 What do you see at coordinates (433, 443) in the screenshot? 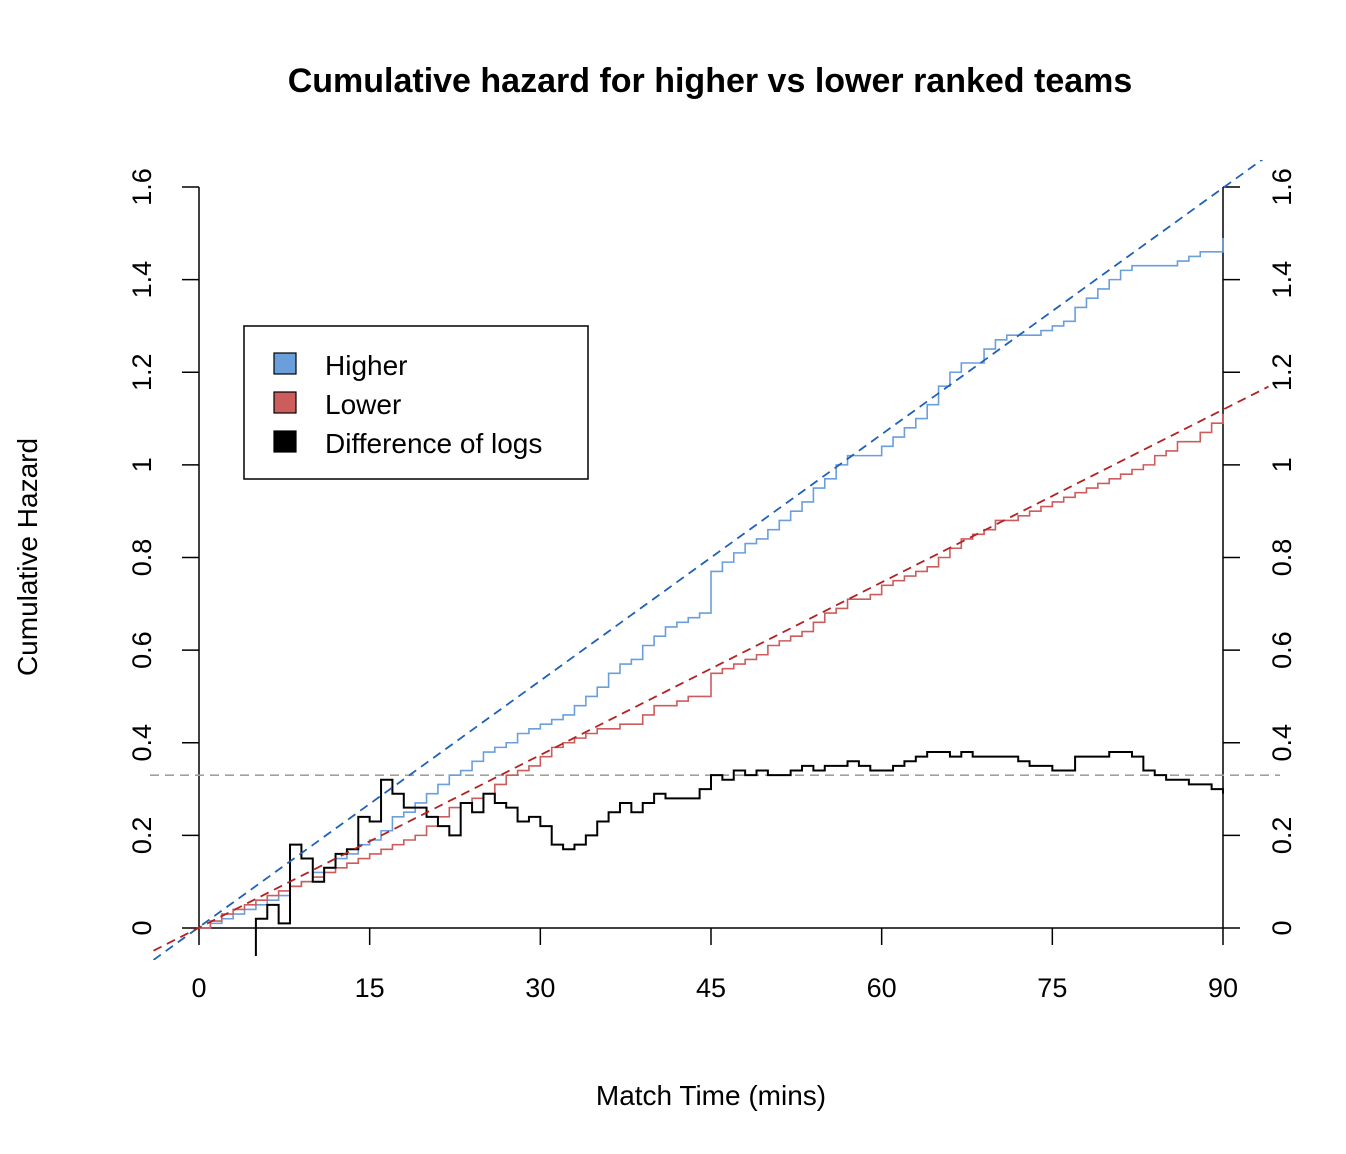
I see `legend-label-difference: Difference of logs` at bounding box center [433, 443].